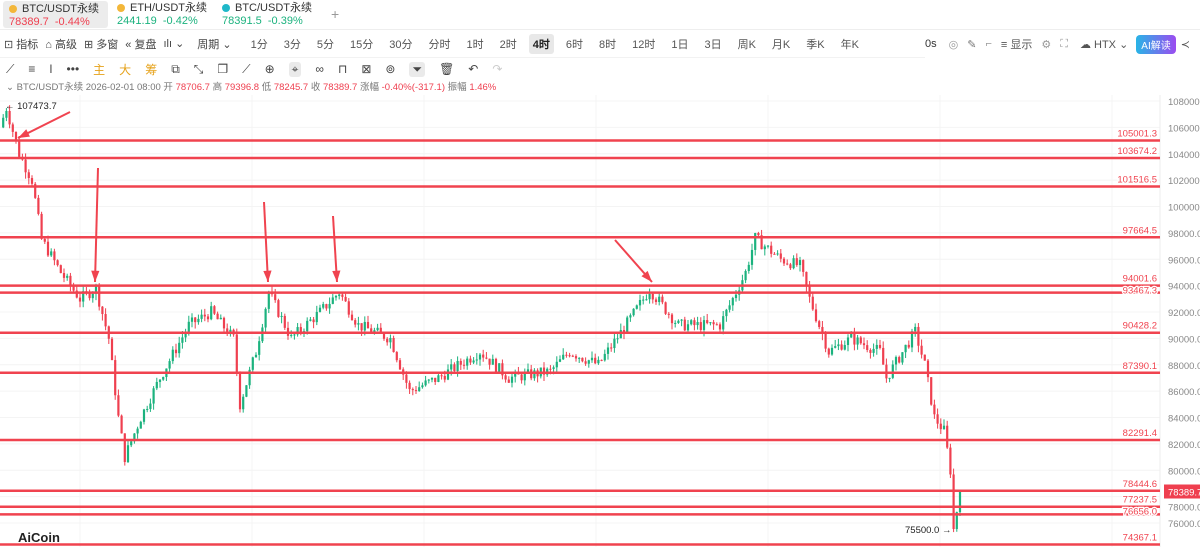  I want to click on period-15: 月K, so click(781, 44).